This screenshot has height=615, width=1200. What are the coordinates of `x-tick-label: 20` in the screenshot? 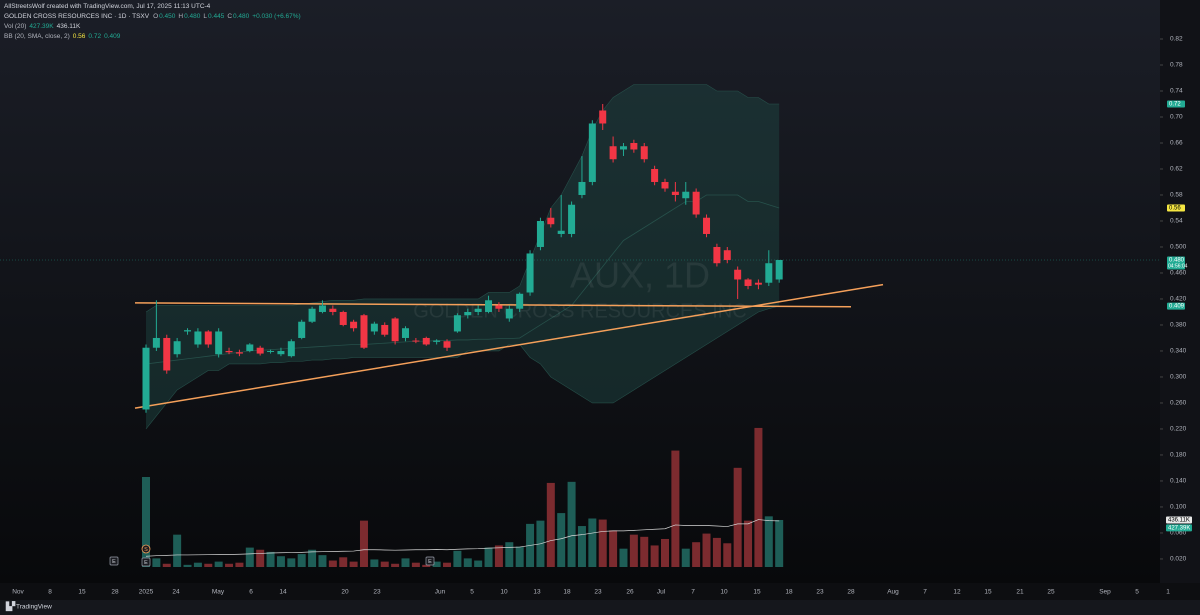 It's located at (345, 592).